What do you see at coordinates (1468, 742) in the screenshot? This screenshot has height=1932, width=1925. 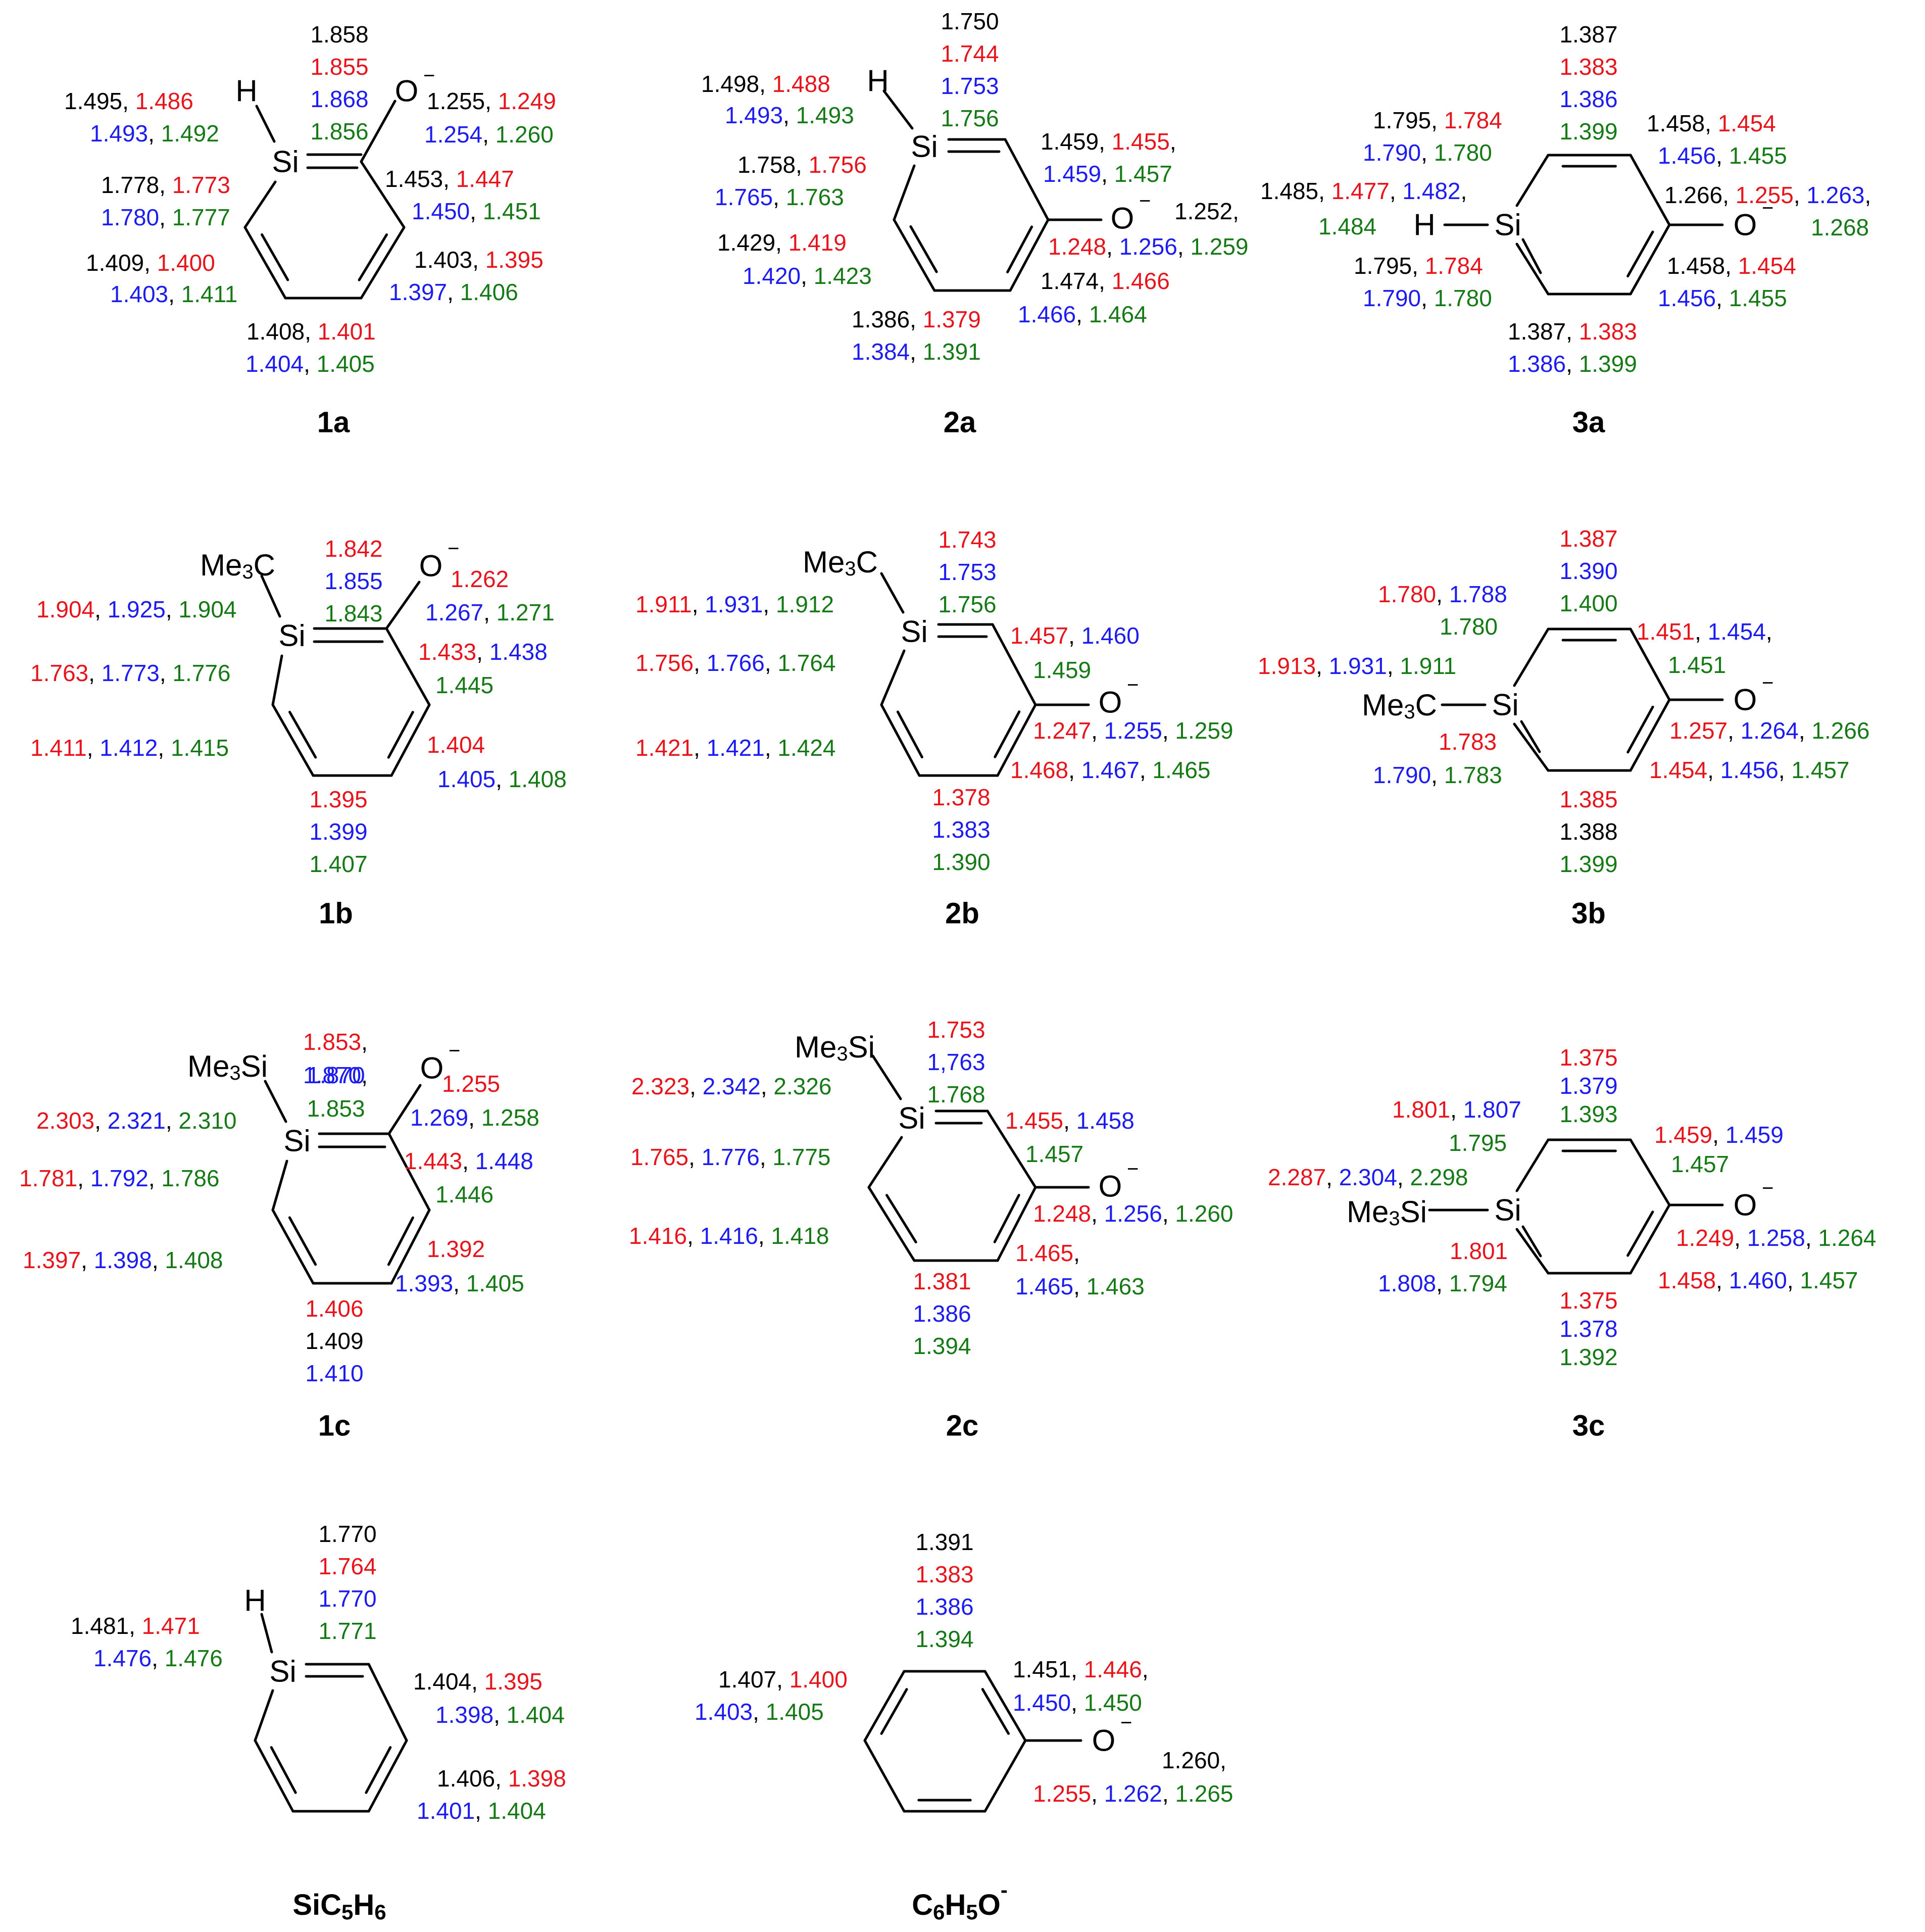 I see `bond-length-label: 1.783` at bounding box center [1468, 742].